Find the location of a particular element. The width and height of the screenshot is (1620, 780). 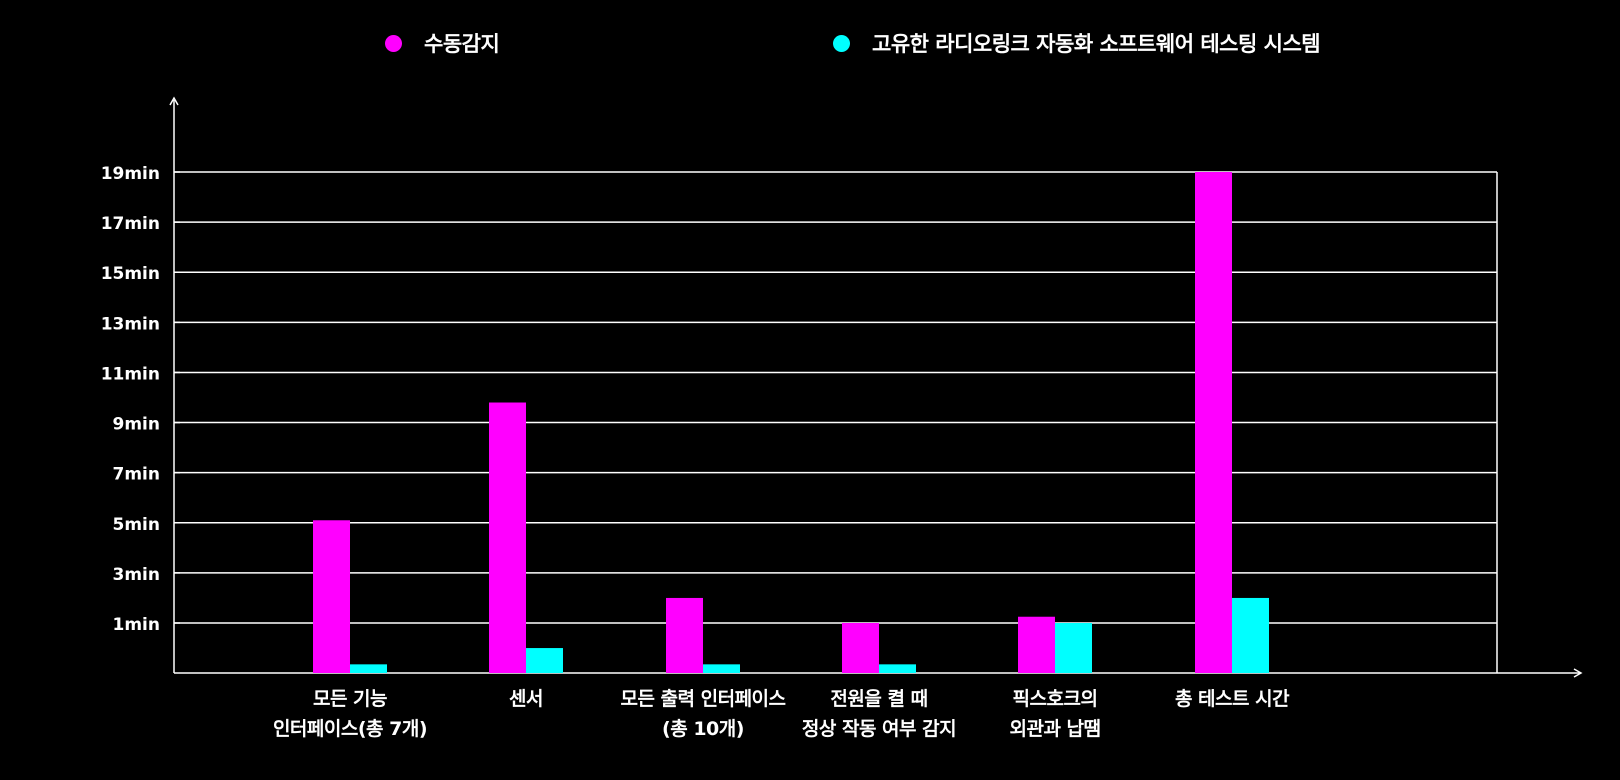

y-tick-label: 1min is located at coordinates (136, 625).